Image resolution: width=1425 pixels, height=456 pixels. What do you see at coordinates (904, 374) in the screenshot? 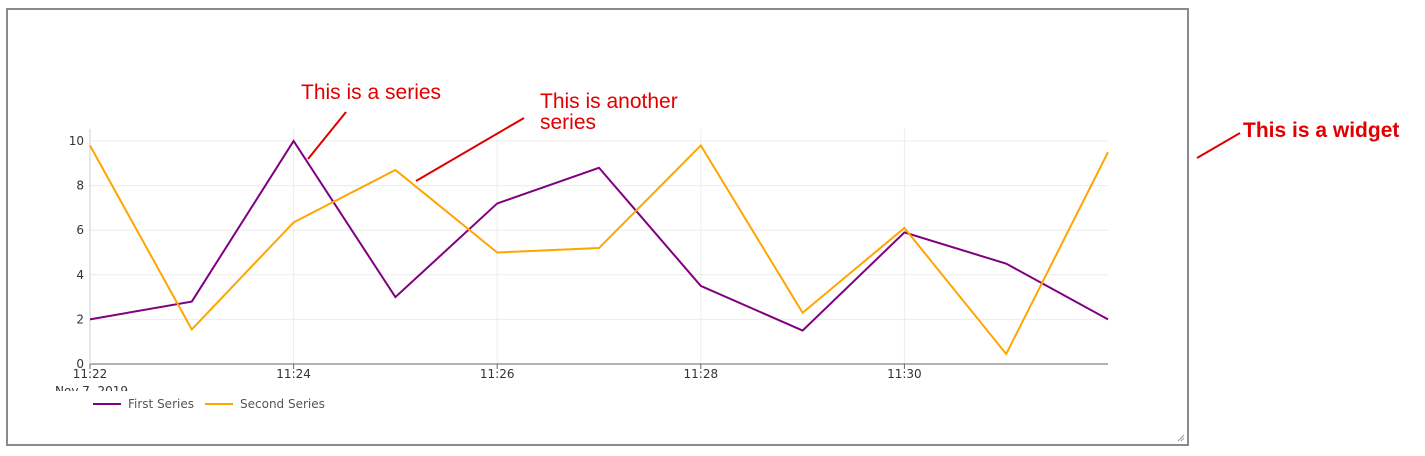
I see `x-tick-label: 11:30` at bounding box center [904, 374].